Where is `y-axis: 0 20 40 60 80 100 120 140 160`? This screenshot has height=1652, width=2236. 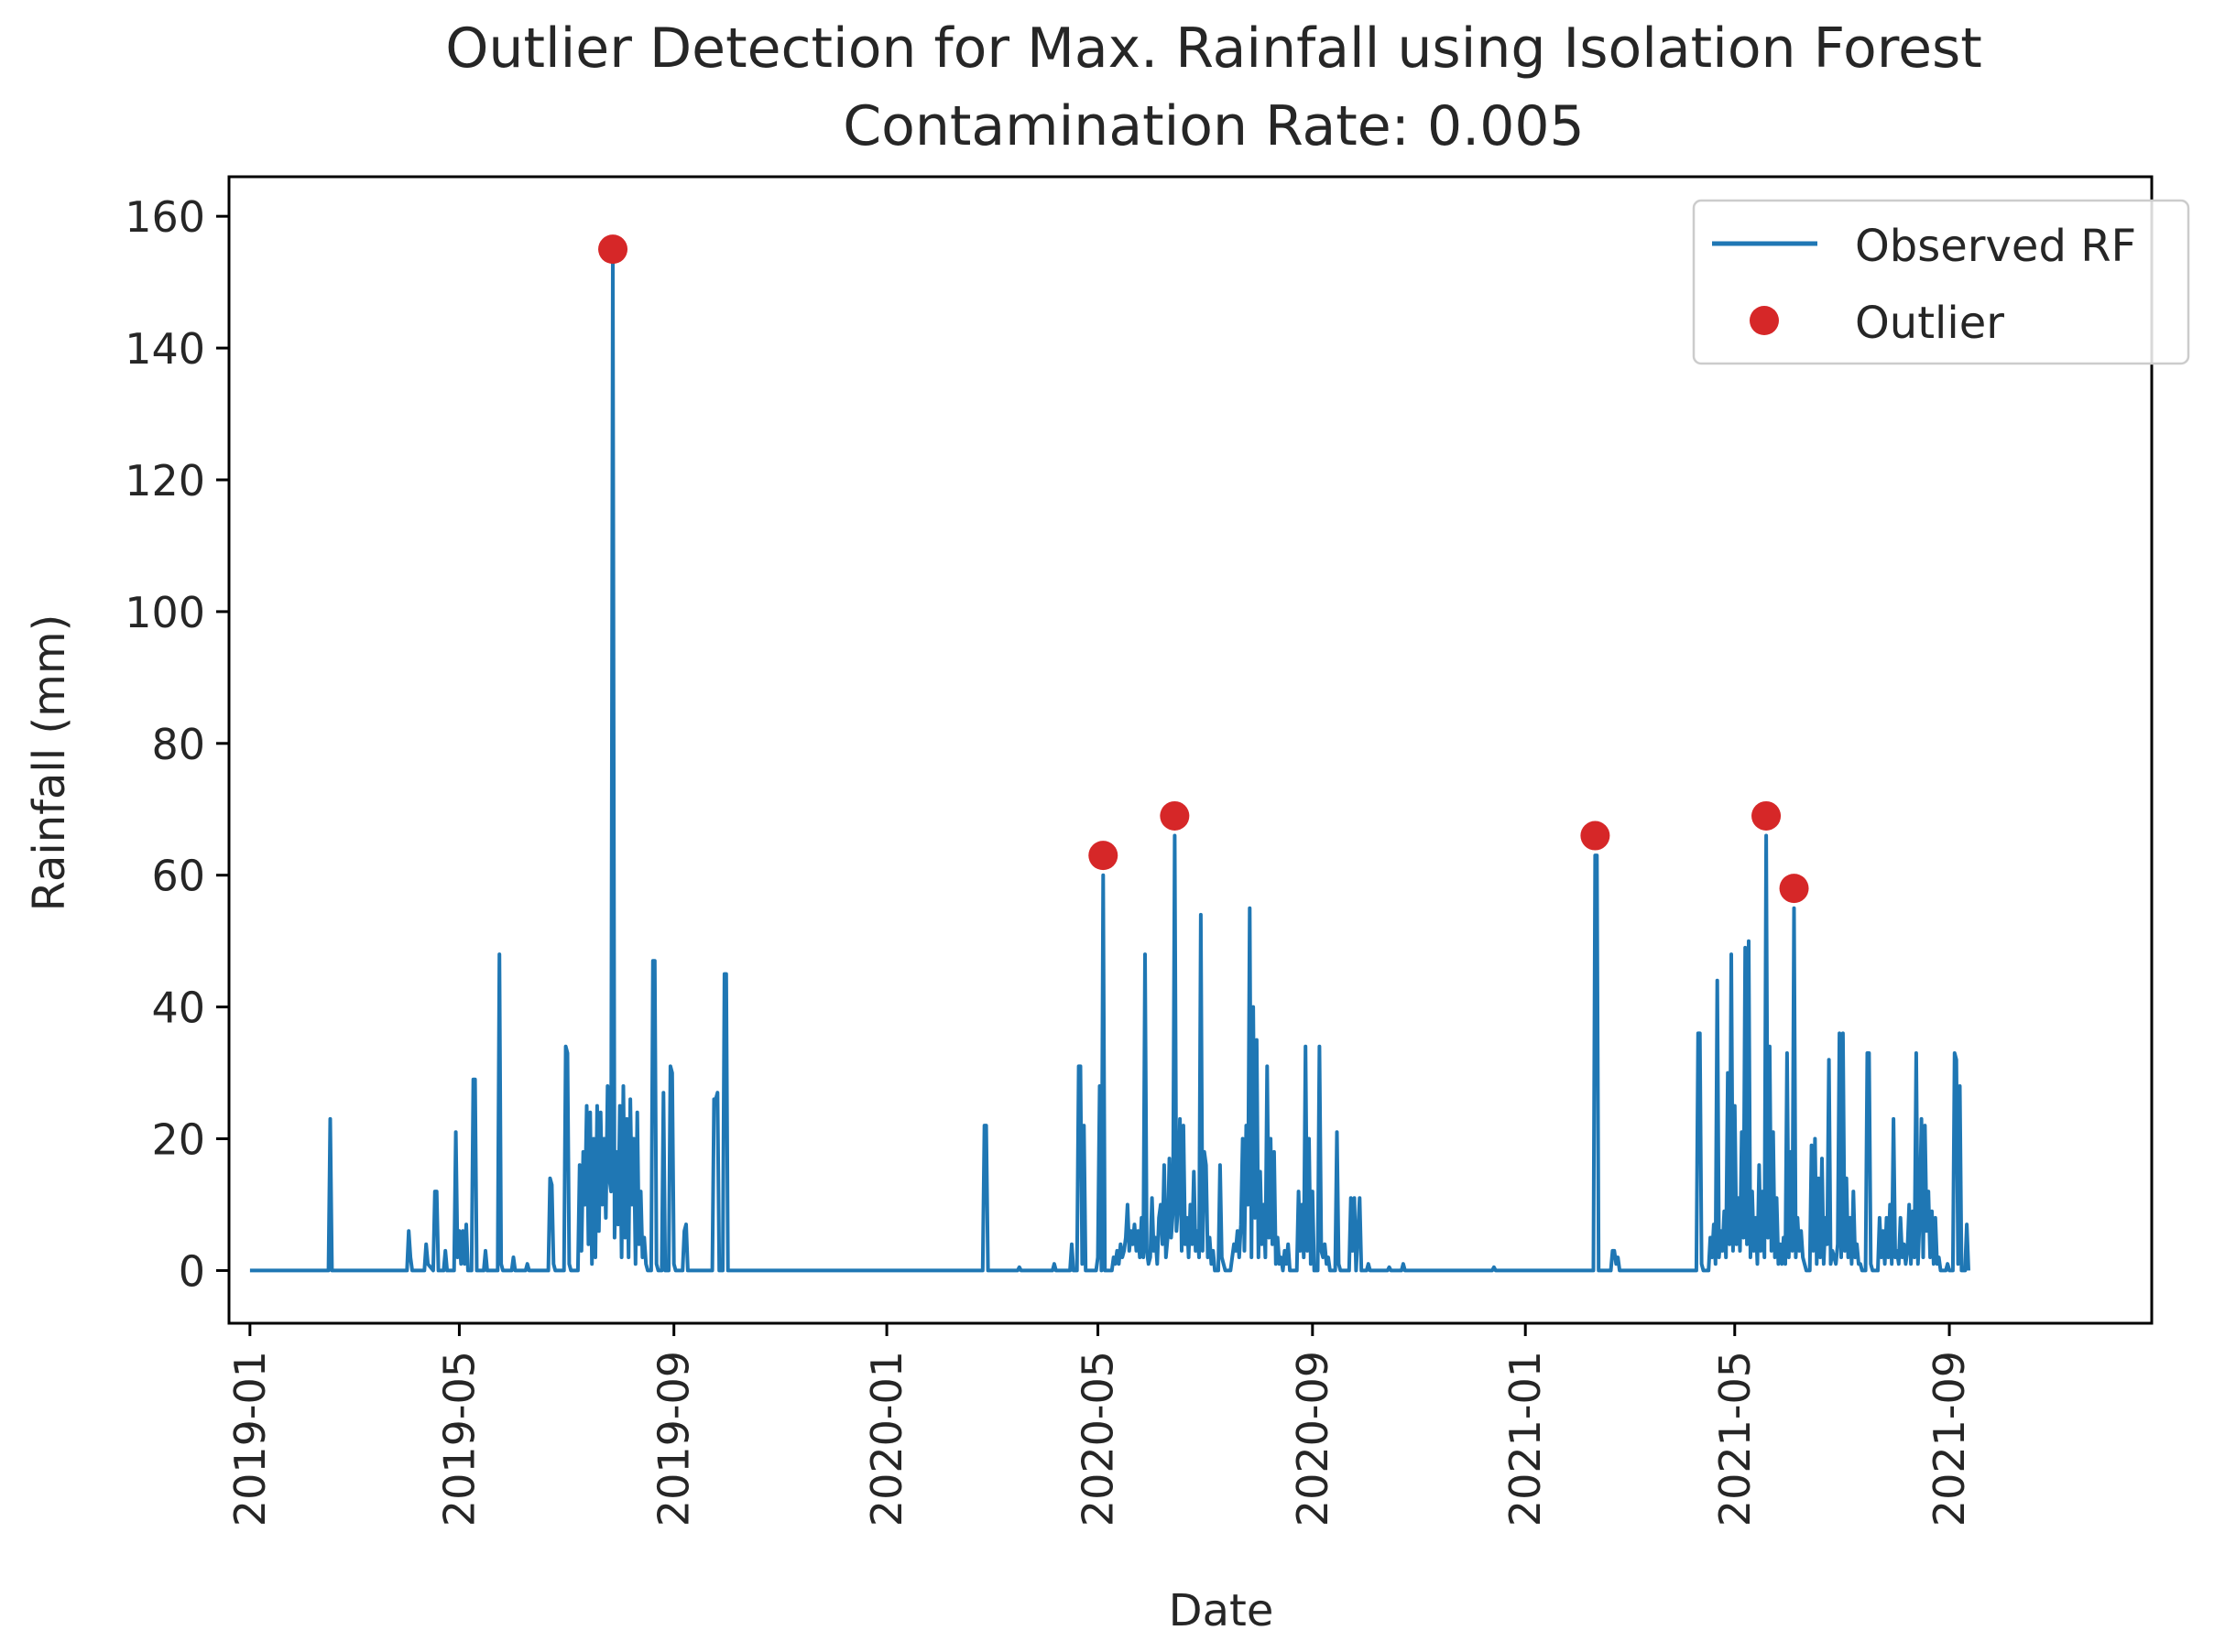
y-axis: 0 20 40 60 80 100 120 140 160 is located at coordinates (177, 744).